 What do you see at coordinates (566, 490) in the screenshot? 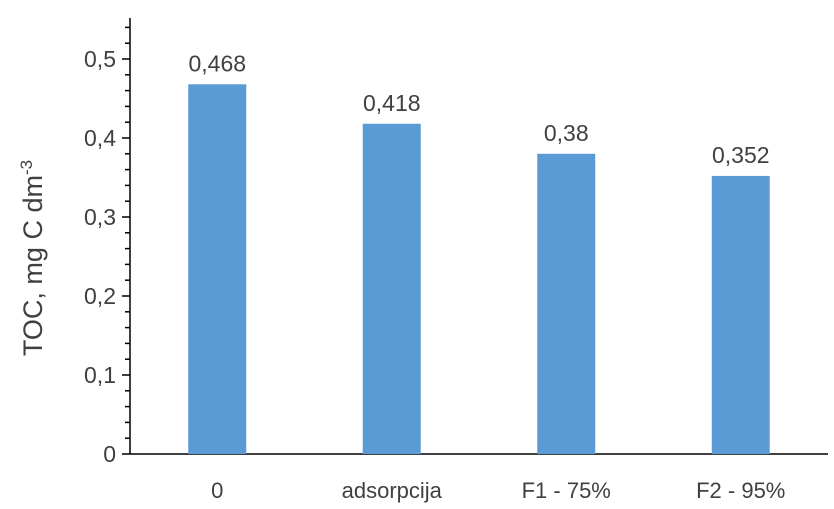
I see `x-category-label: F1 - 75%` at bounding box center [566, 490].